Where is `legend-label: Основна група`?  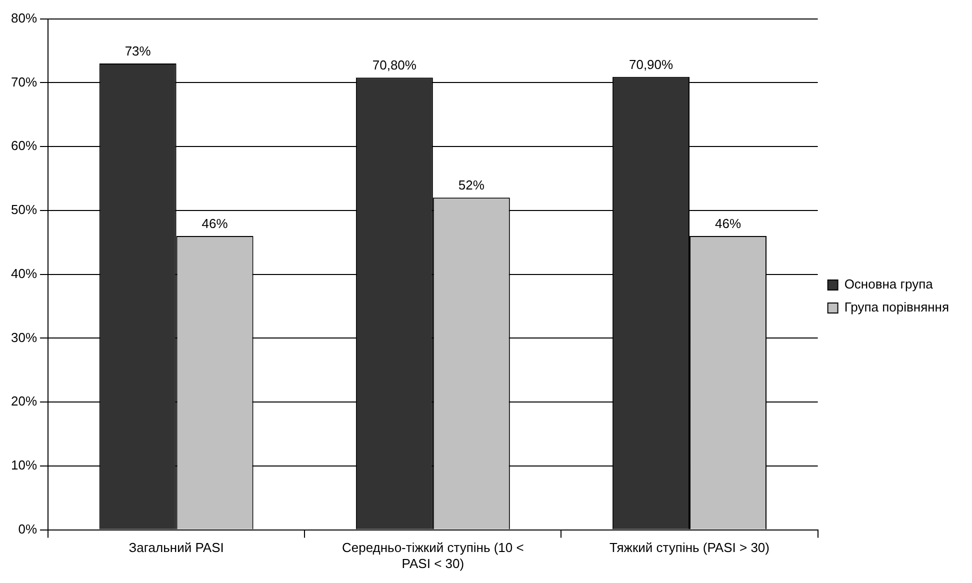
legend-label: Основна група is located at coordinates (889, 284).